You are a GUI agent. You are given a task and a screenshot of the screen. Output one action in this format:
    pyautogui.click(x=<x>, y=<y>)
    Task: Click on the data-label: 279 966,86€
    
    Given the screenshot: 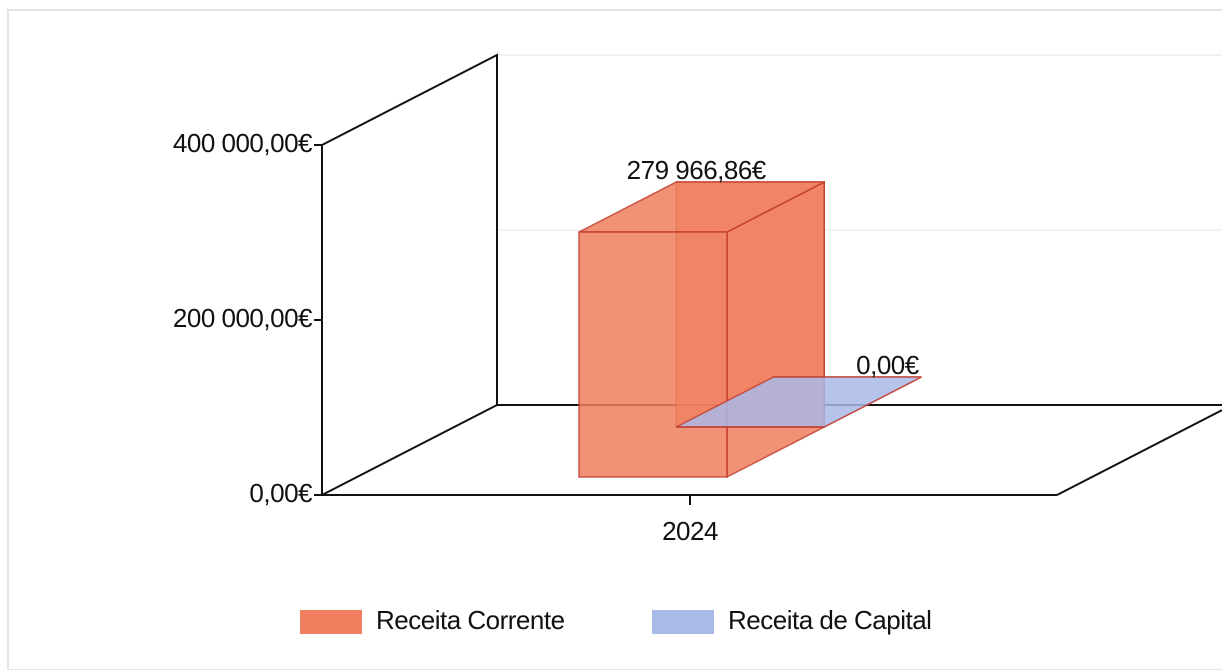 What is the action you would take?
    pyautogui.click(x=697, y=170)
    